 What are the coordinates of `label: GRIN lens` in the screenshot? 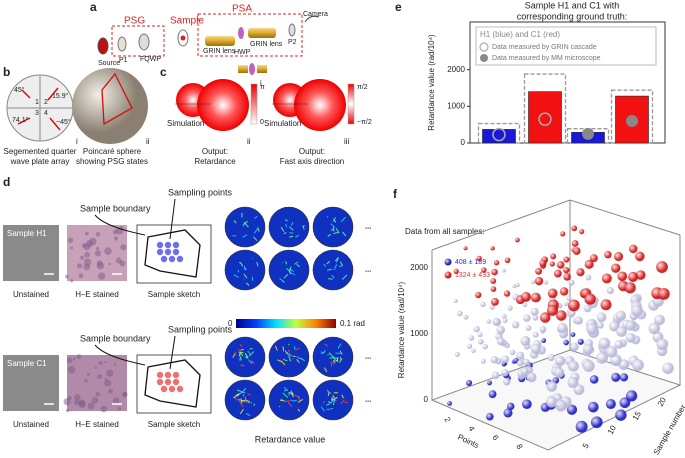 It's located at (219, 51).